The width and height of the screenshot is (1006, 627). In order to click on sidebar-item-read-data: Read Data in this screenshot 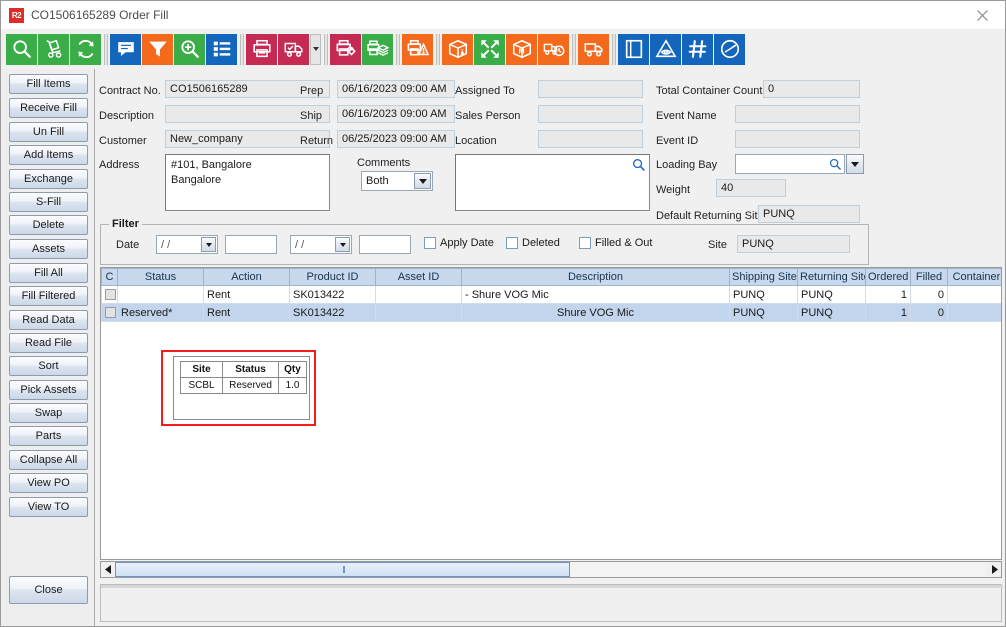, I will do `click(48, 320)`.